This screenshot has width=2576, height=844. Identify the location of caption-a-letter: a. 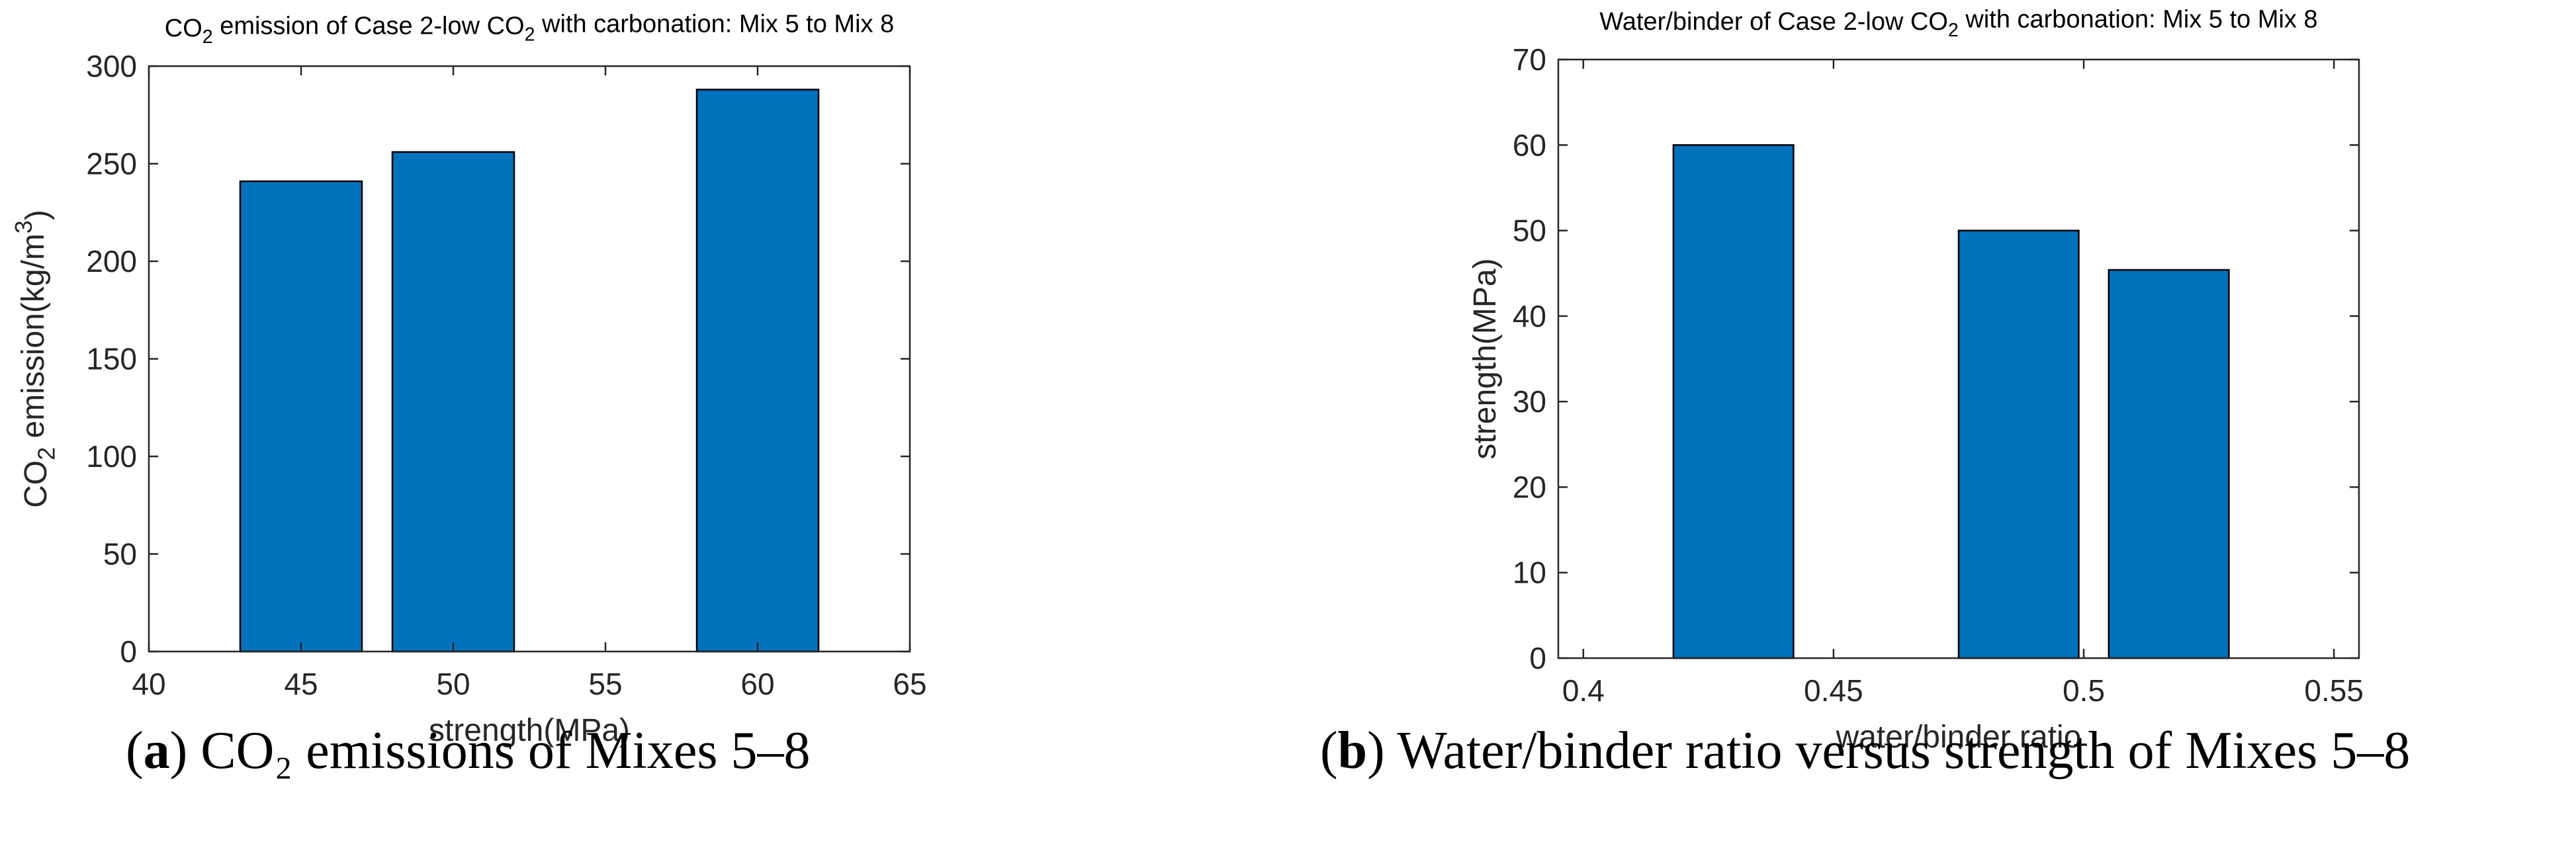
(156, 751).